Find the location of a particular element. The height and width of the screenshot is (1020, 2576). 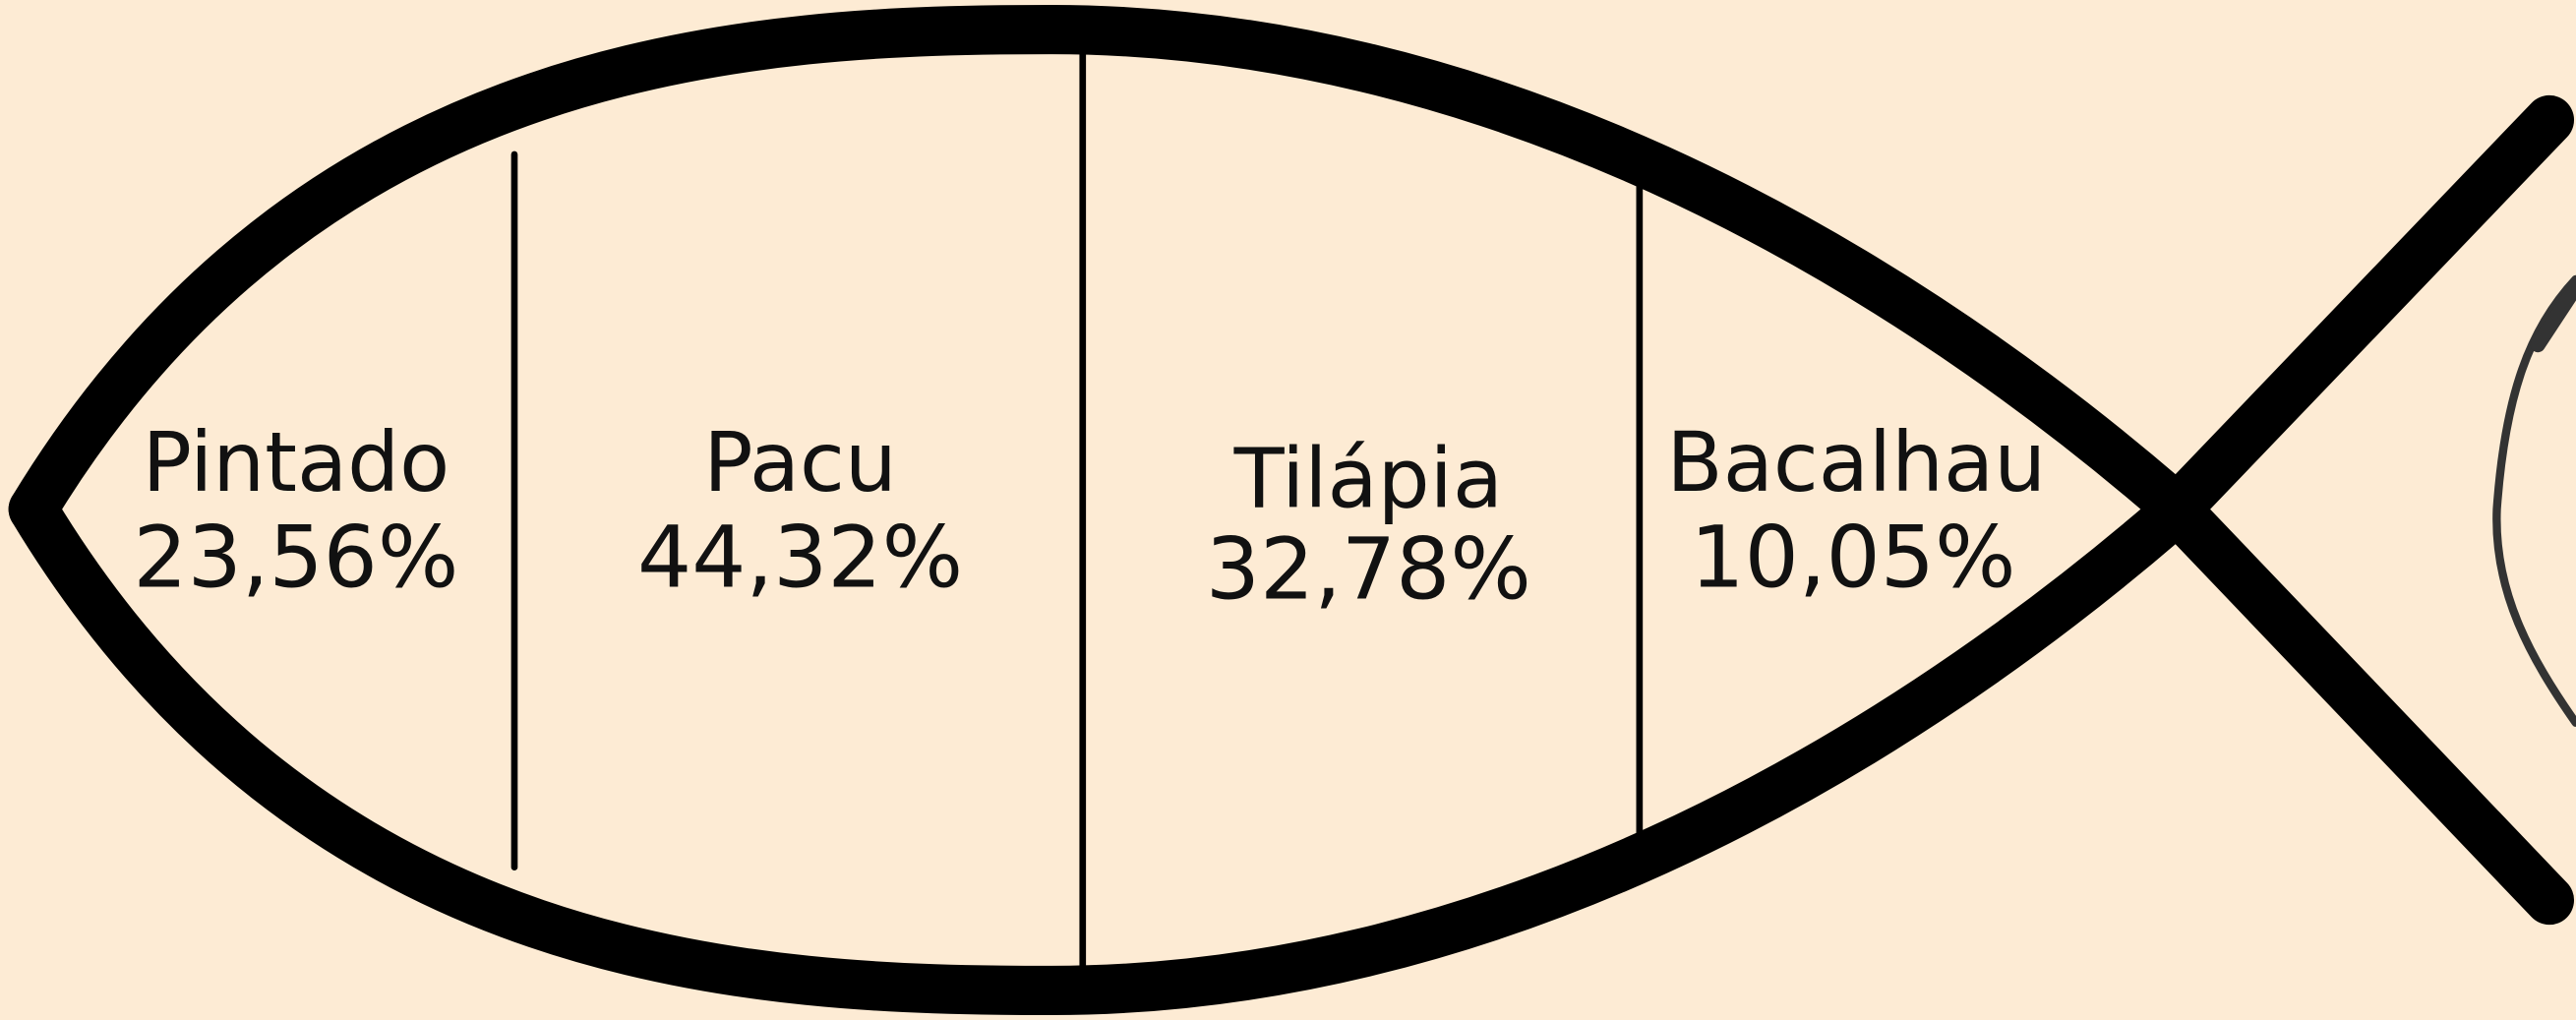

section-name: Tilápia is located at coordinates (1368, 479).